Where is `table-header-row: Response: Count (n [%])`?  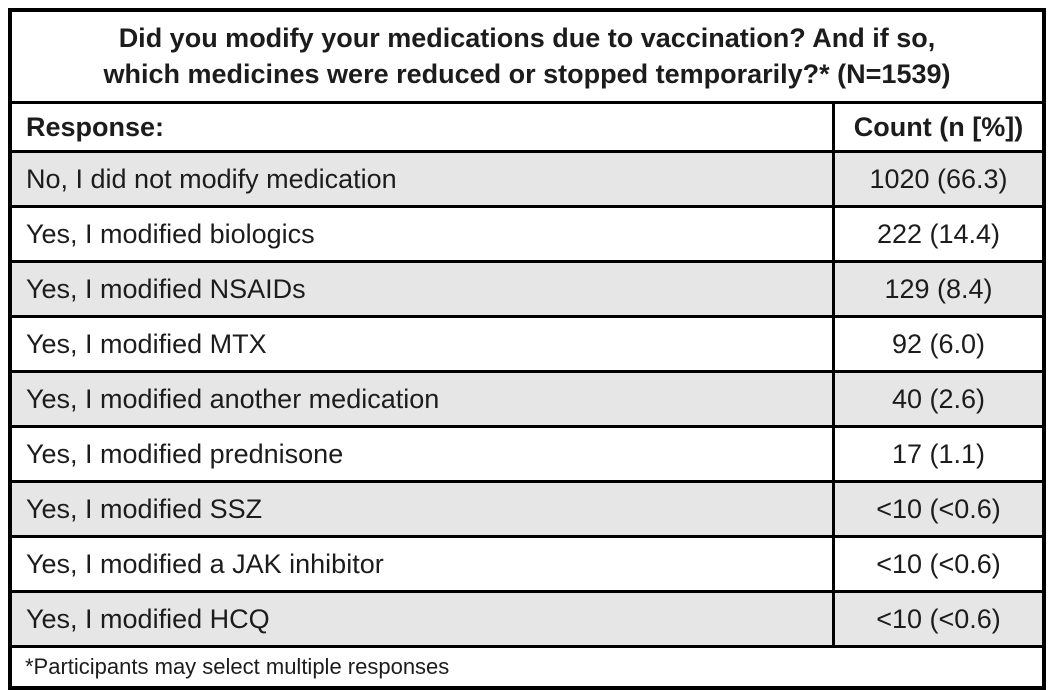
table-header-row: Response: Count (n [%]) is located at coordinates (527, 128).